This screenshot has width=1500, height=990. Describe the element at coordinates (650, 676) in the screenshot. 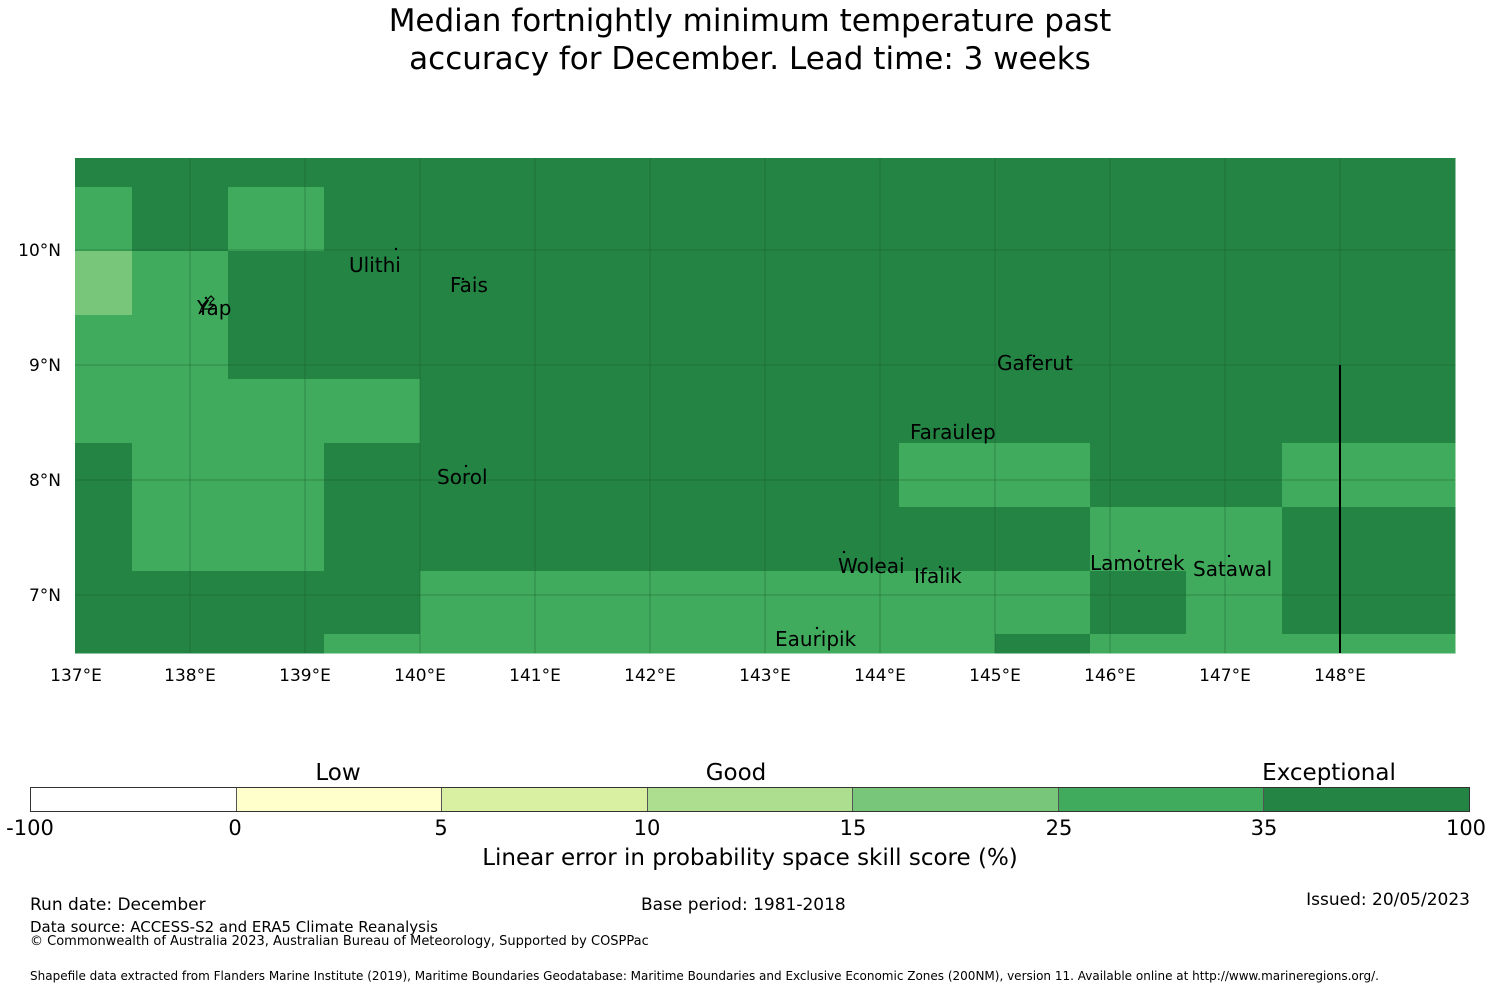

I see `longitude-tick: 142°E` at that location.